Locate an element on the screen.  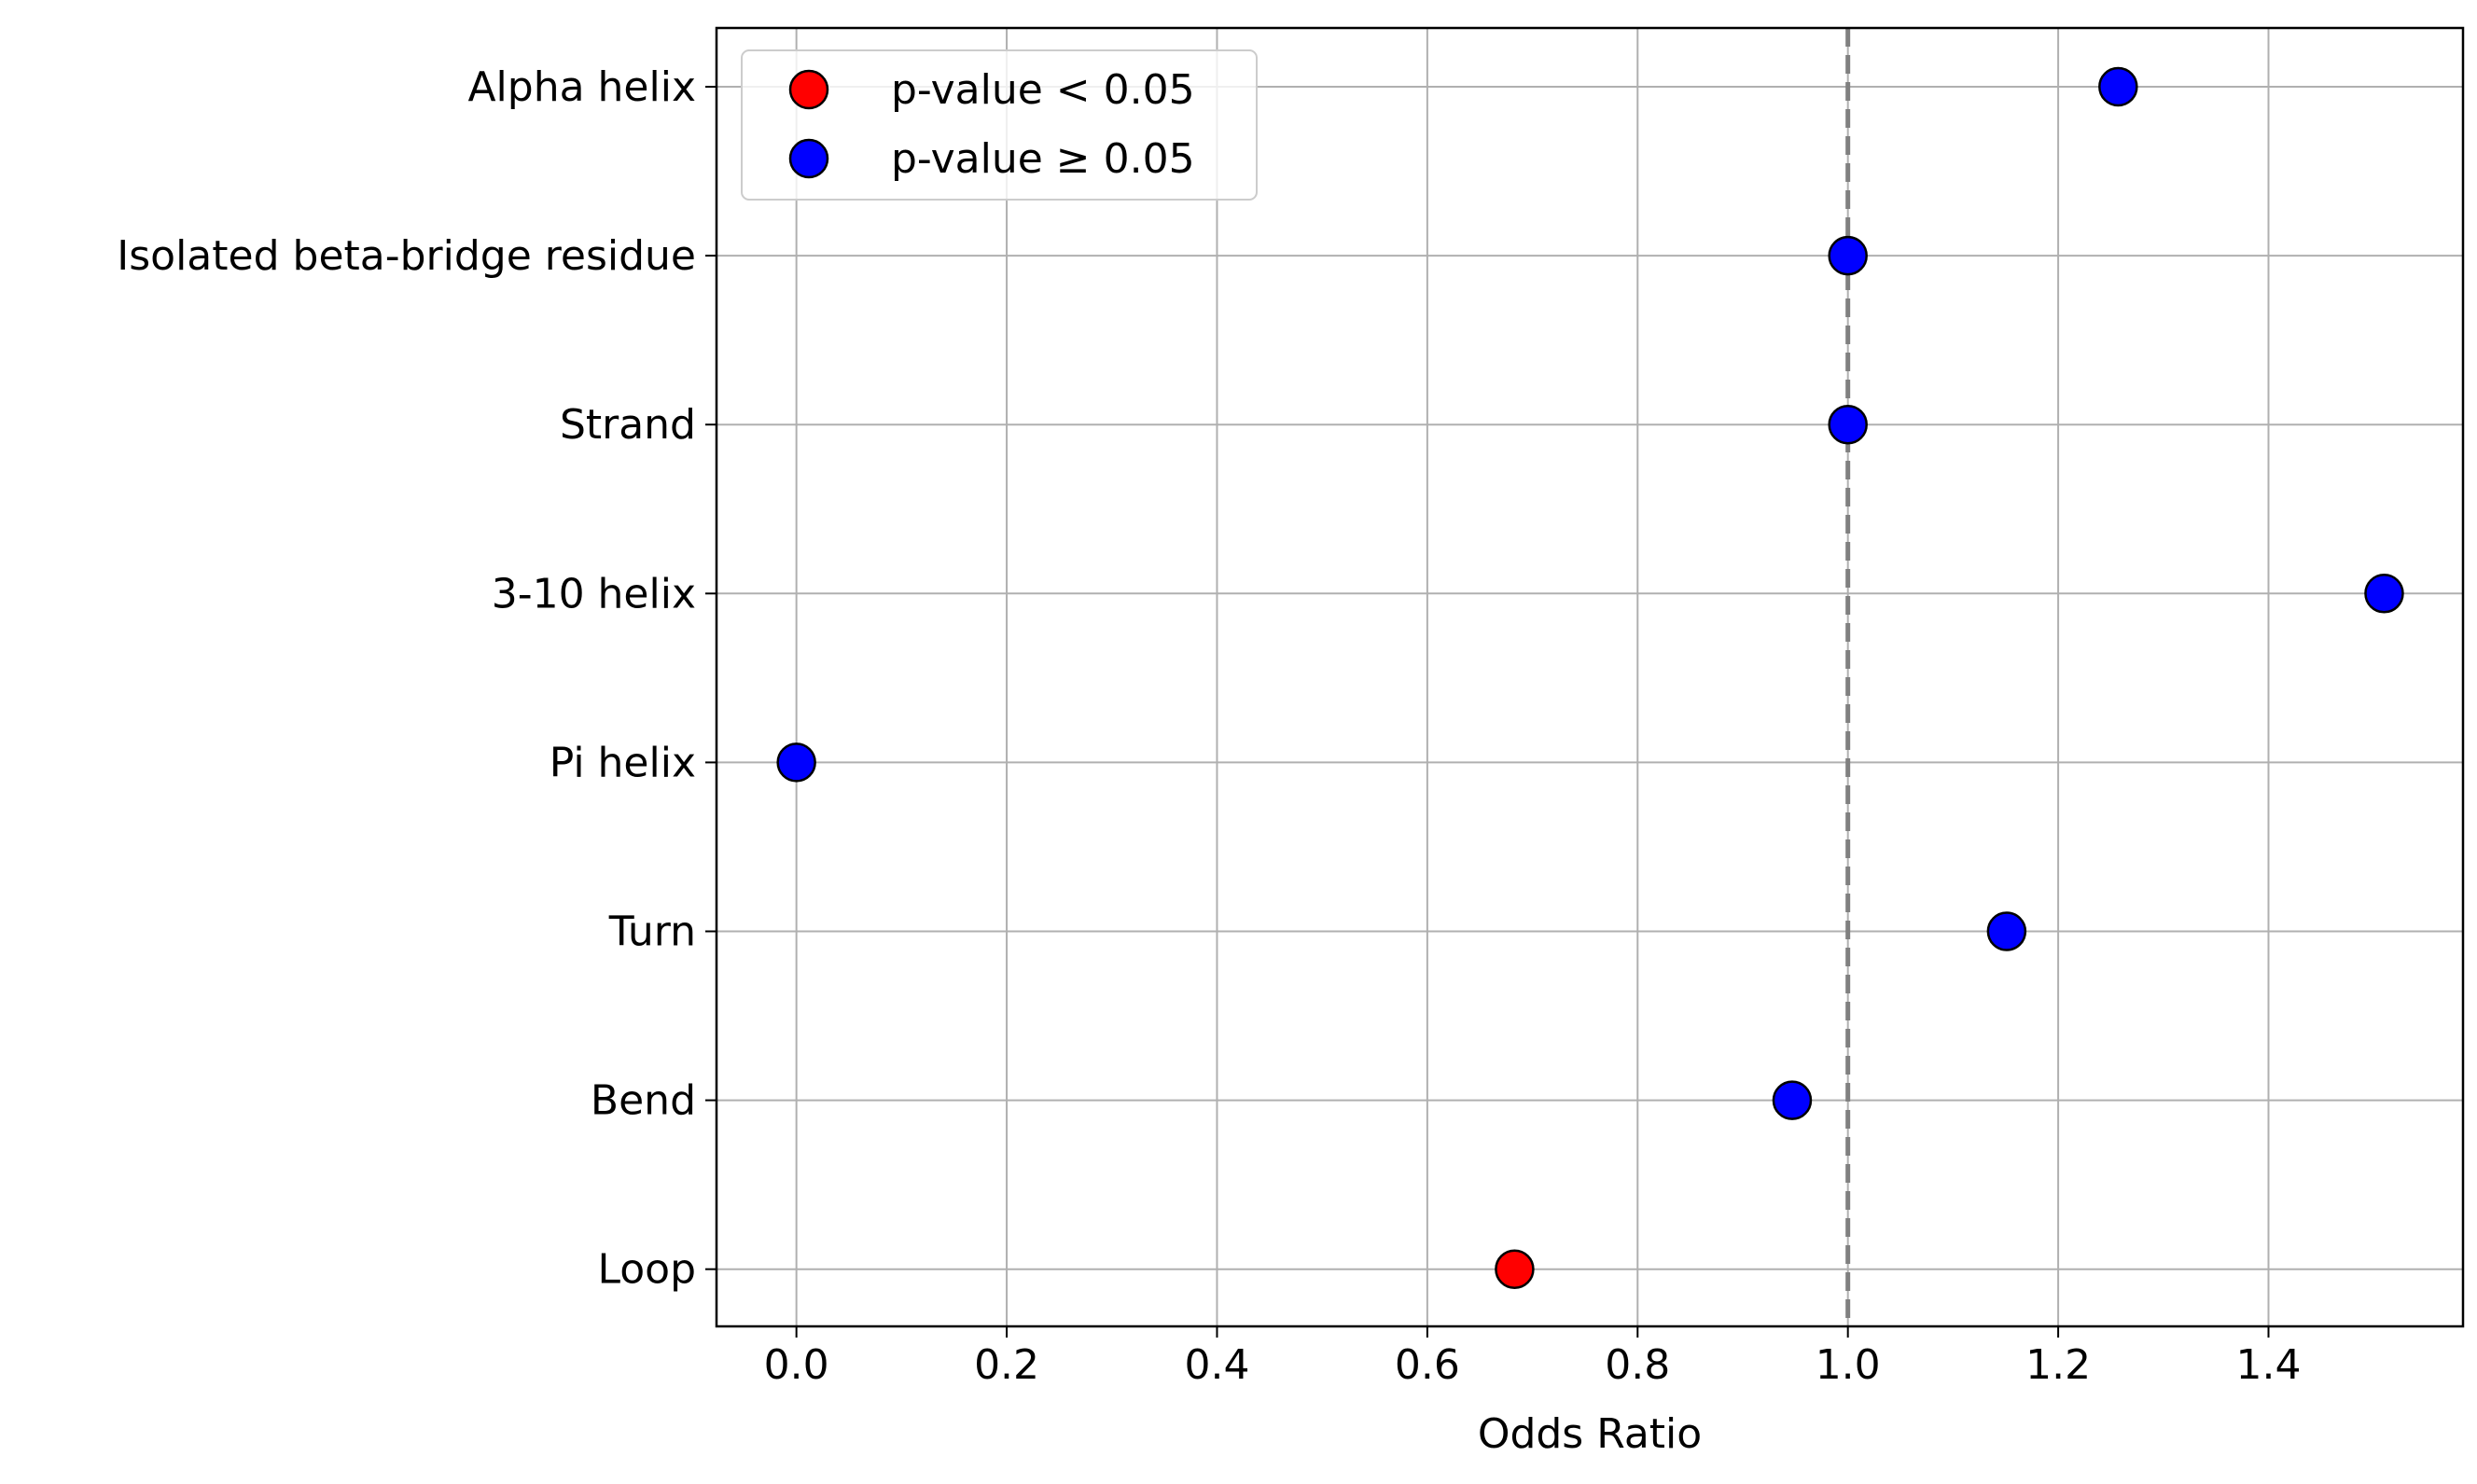
x-tick-label: 0.0 is located at coordinates (796, 1365).